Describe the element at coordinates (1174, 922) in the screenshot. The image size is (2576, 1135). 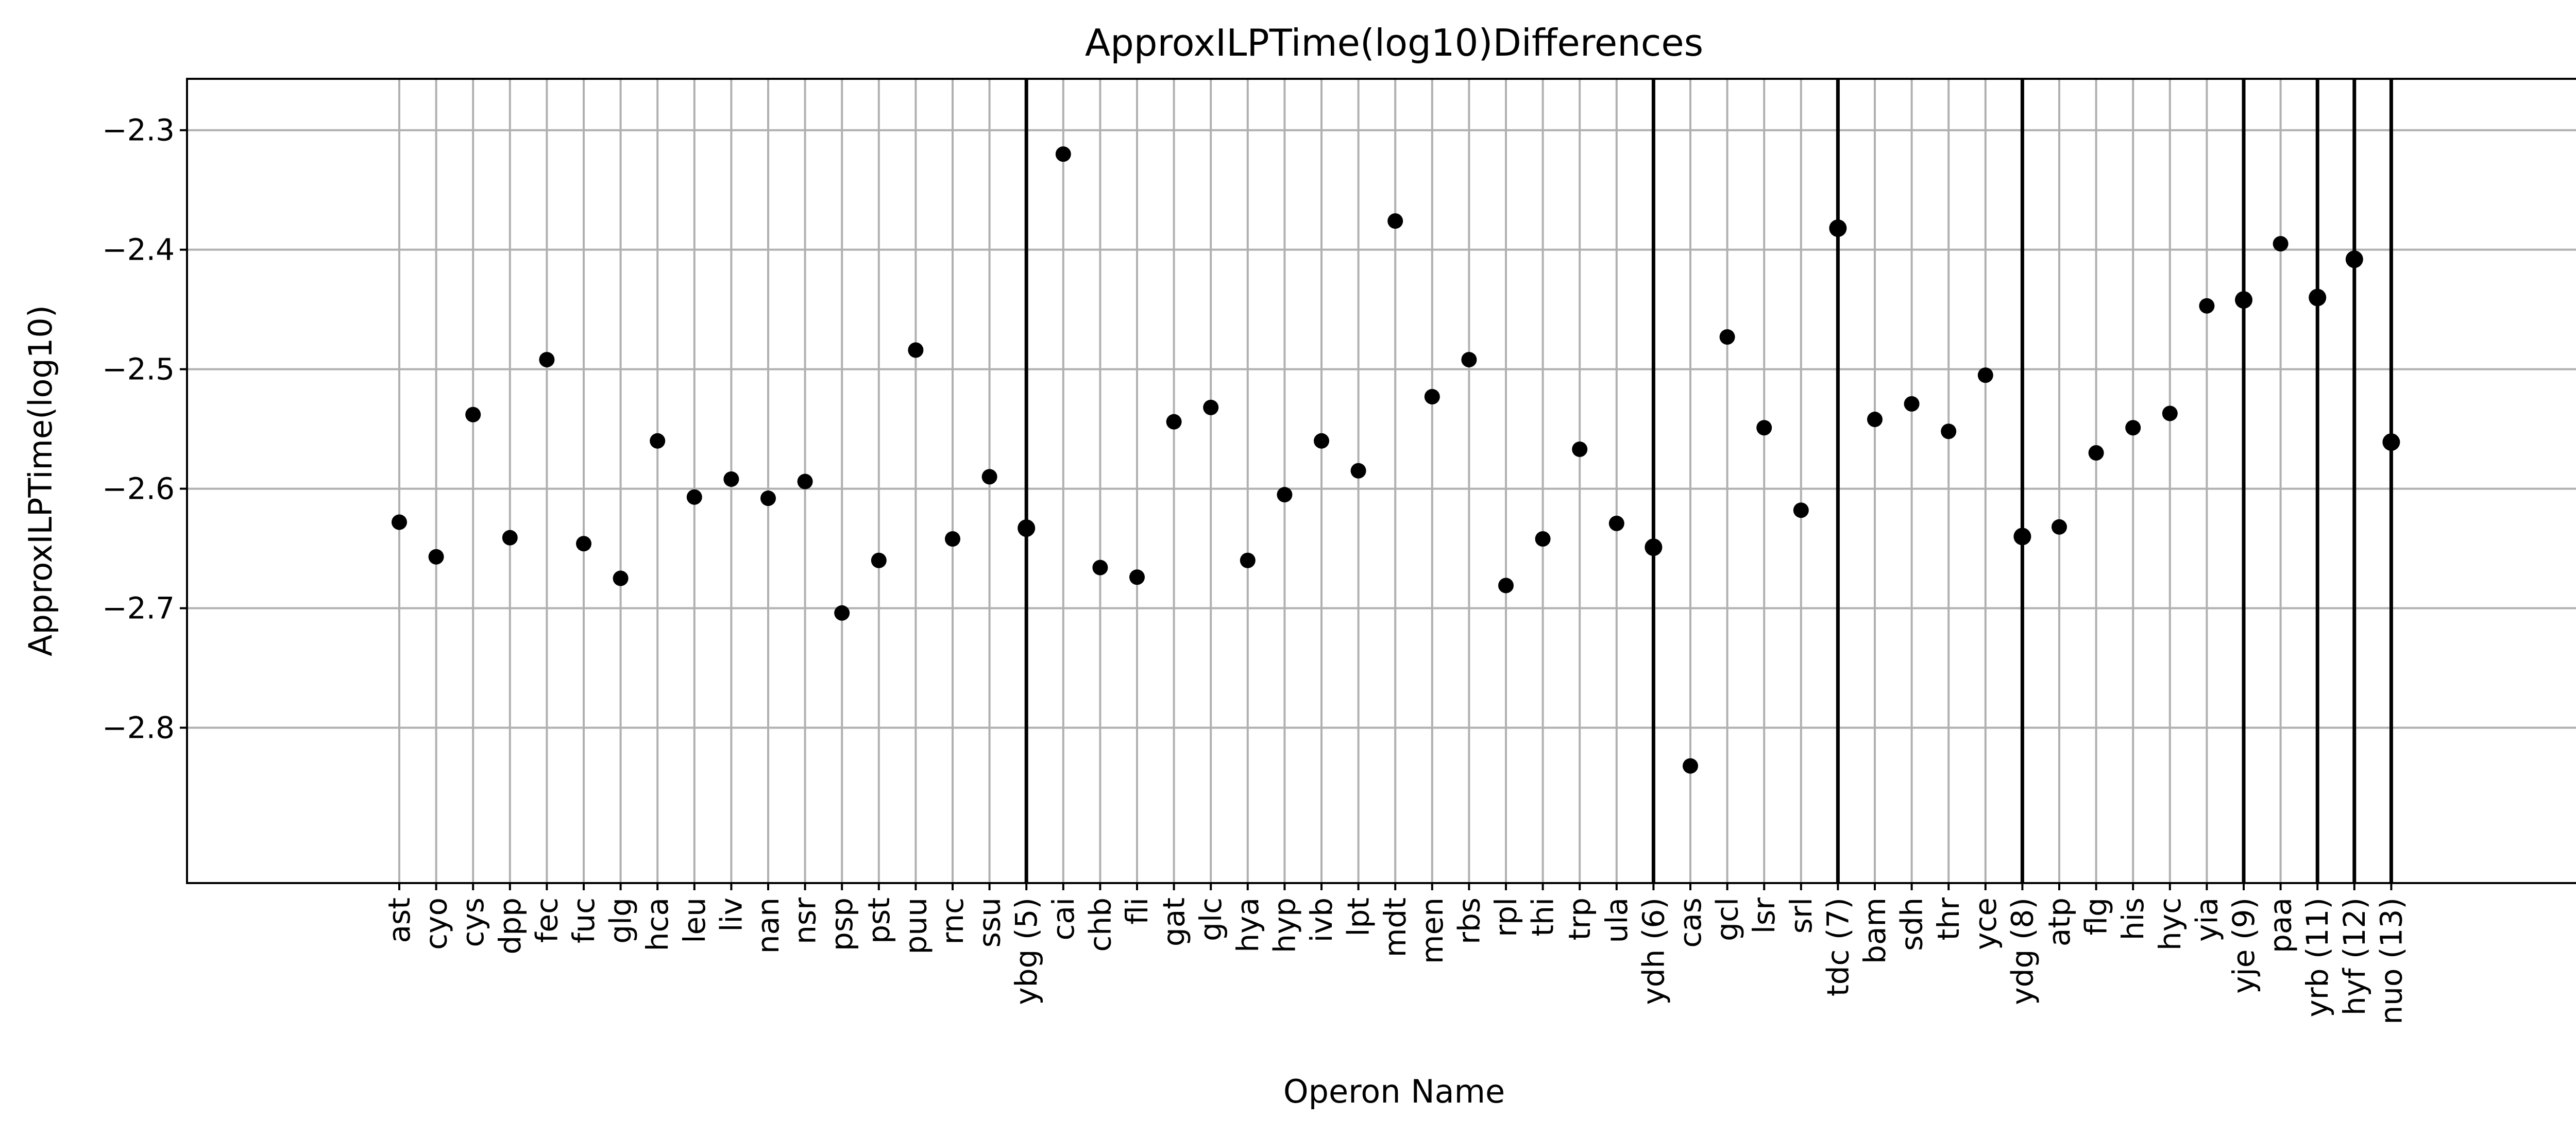
I see `x-tick-label: gat` at that location.